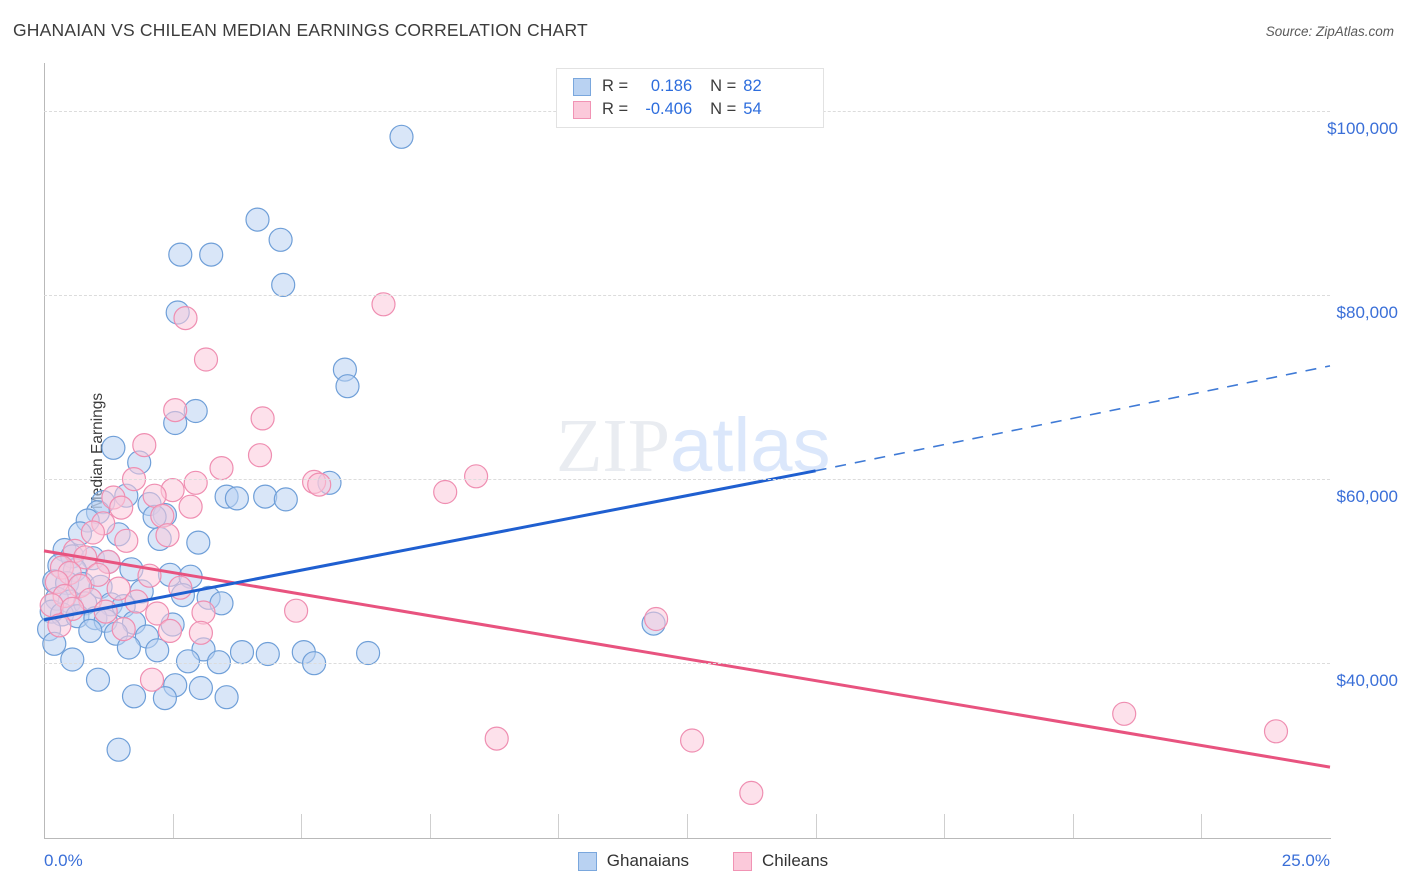 Image resolution: width=1406 pixels, height=892 pixels. Describe the element at coordinates (1367, 497) in the screenshot. I see `y-axis-tick-label: $60,000` at that location.